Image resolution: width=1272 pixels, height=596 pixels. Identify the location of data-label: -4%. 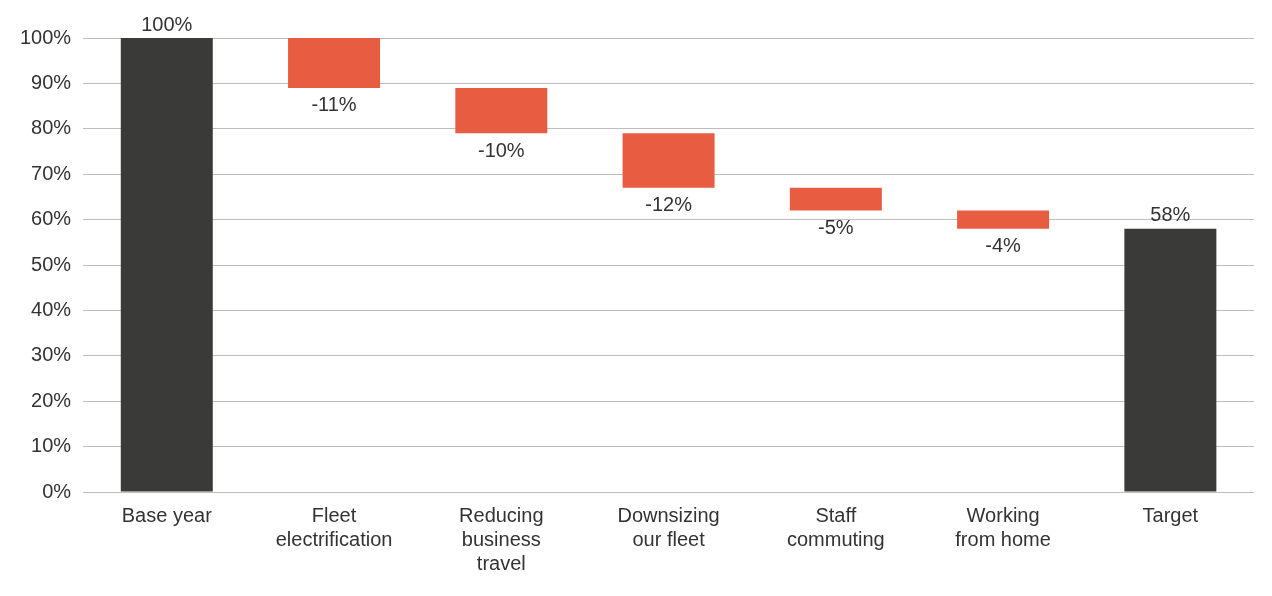
(1003, 245).